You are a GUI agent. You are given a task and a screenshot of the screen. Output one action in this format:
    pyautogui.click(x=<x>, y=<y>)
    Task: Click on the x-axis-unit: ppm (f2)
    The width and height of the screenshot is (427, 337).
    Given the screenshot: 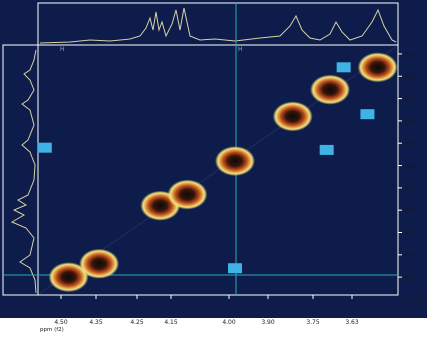 What is the action you would take?
    pyautogui.click(x=52, y=330)
    